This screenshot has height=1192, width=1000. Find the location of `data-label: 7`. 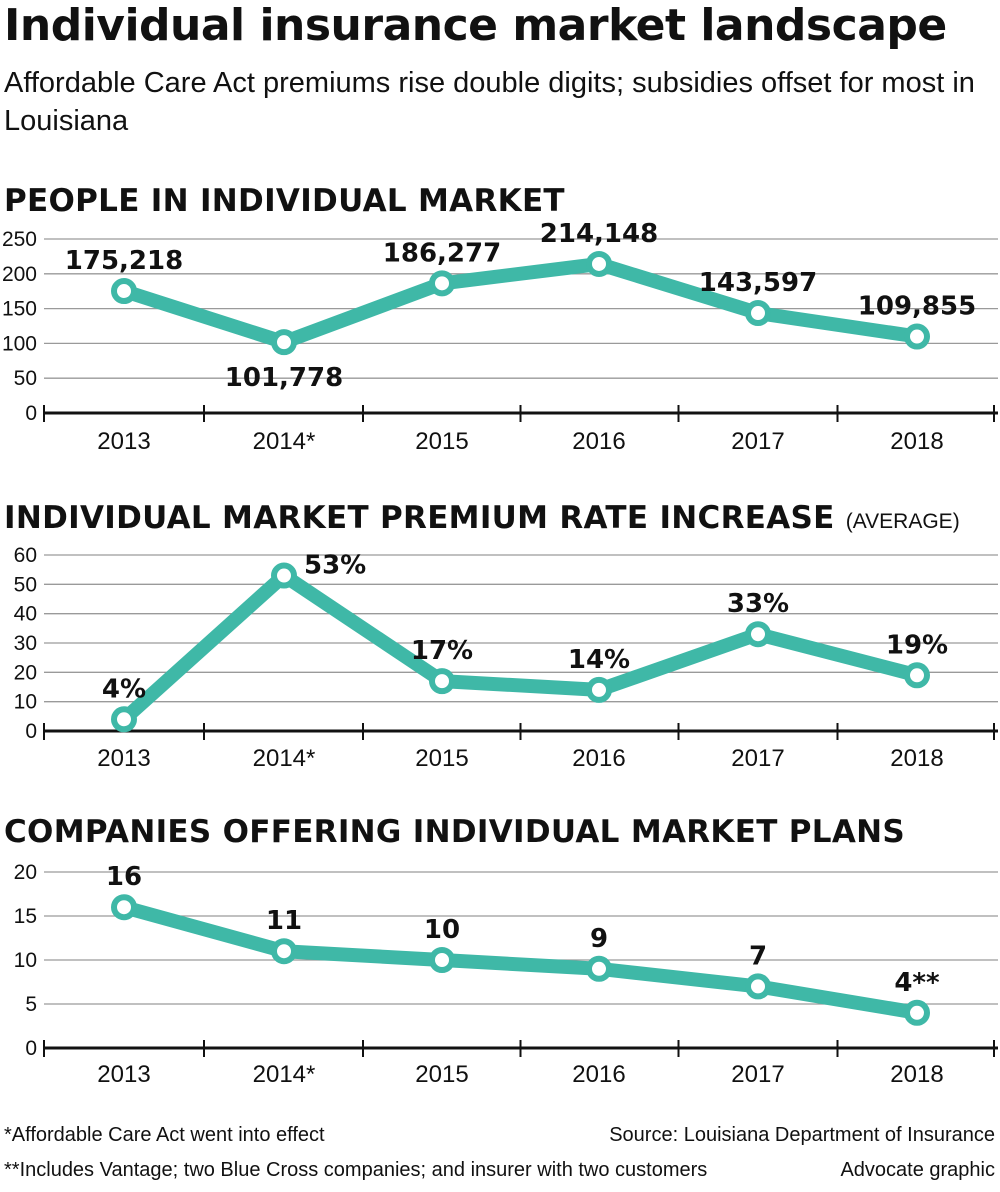

data-label: 7 is located at coordinates (758, 956).